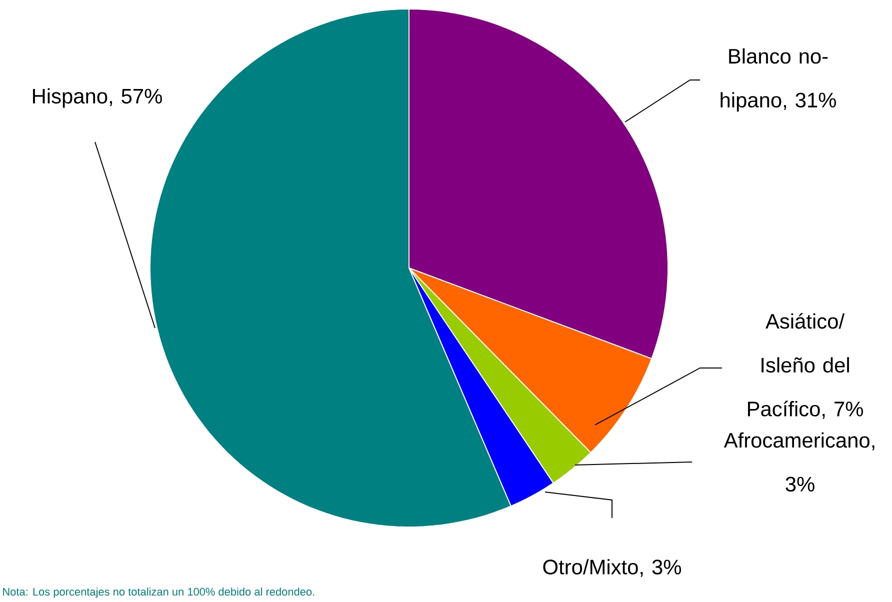 The image size is (892, 602). I want to click on category-label: Asiático/ Isleño del Pacífico, 7%, so click(805, 366).